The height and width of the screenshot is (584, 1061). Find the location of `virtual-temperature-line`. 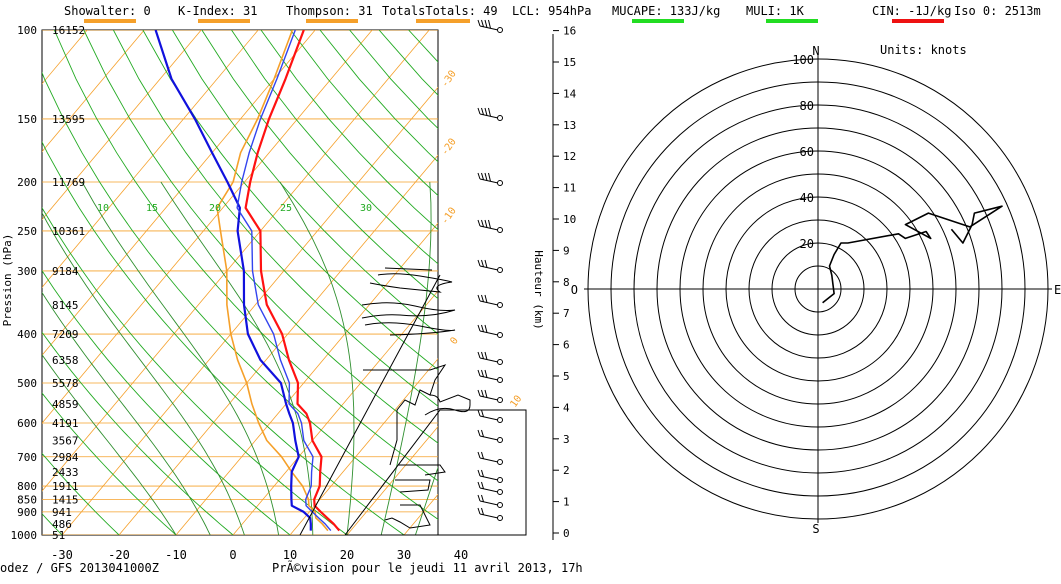

virtual-temperature-line is located at coordinates (284, 281).